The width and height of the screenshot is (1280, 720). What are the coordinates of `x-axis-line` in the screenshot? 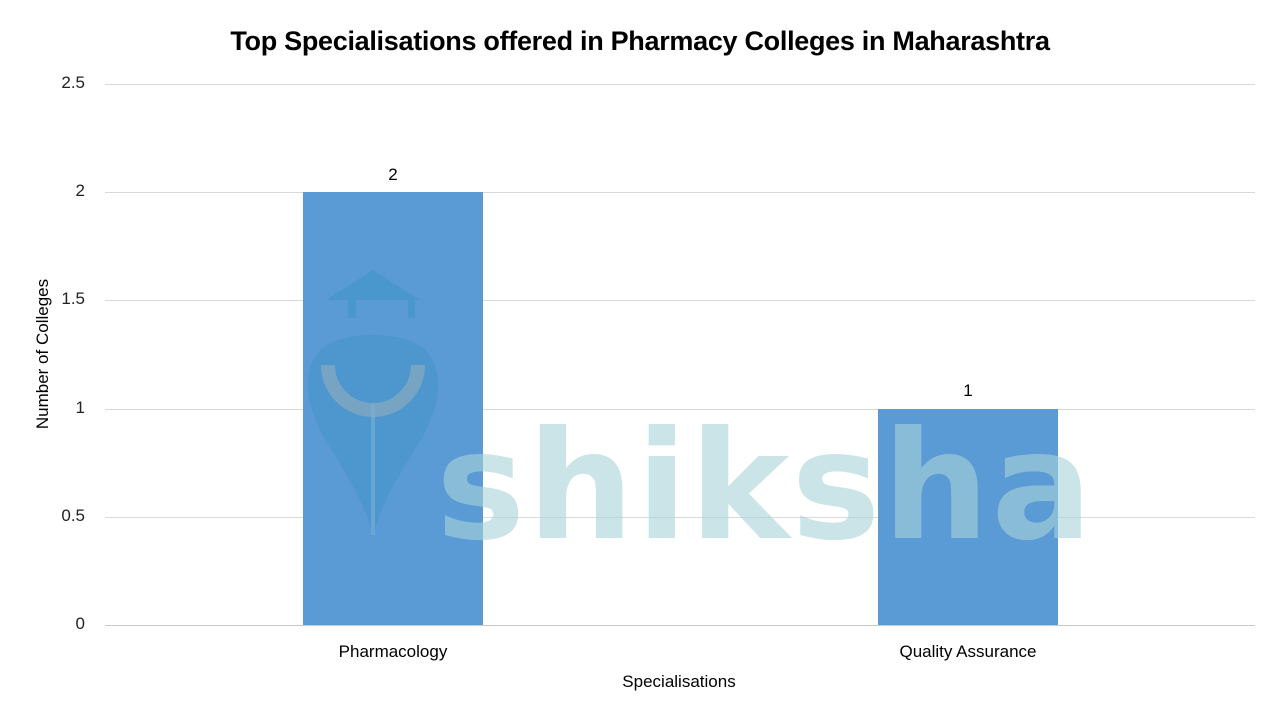 It's located at (680, 625).